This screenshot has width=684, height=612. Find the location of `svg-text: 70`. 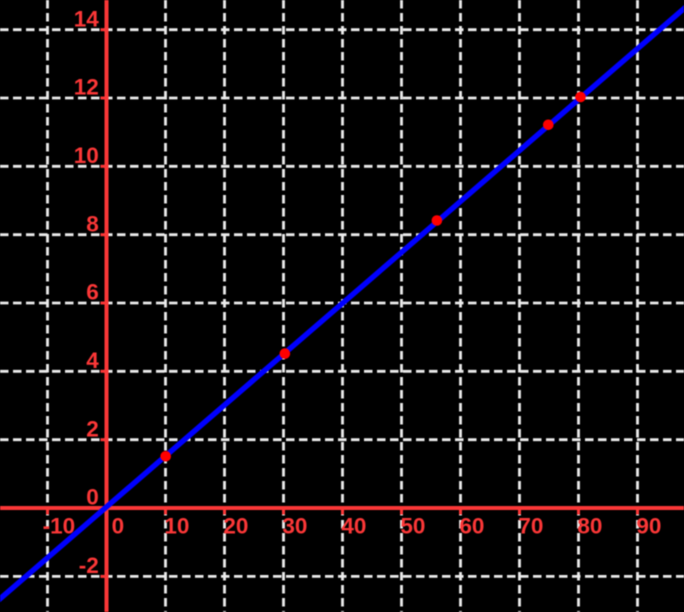

svg-text: 70 is located at coordinates (530, 526).